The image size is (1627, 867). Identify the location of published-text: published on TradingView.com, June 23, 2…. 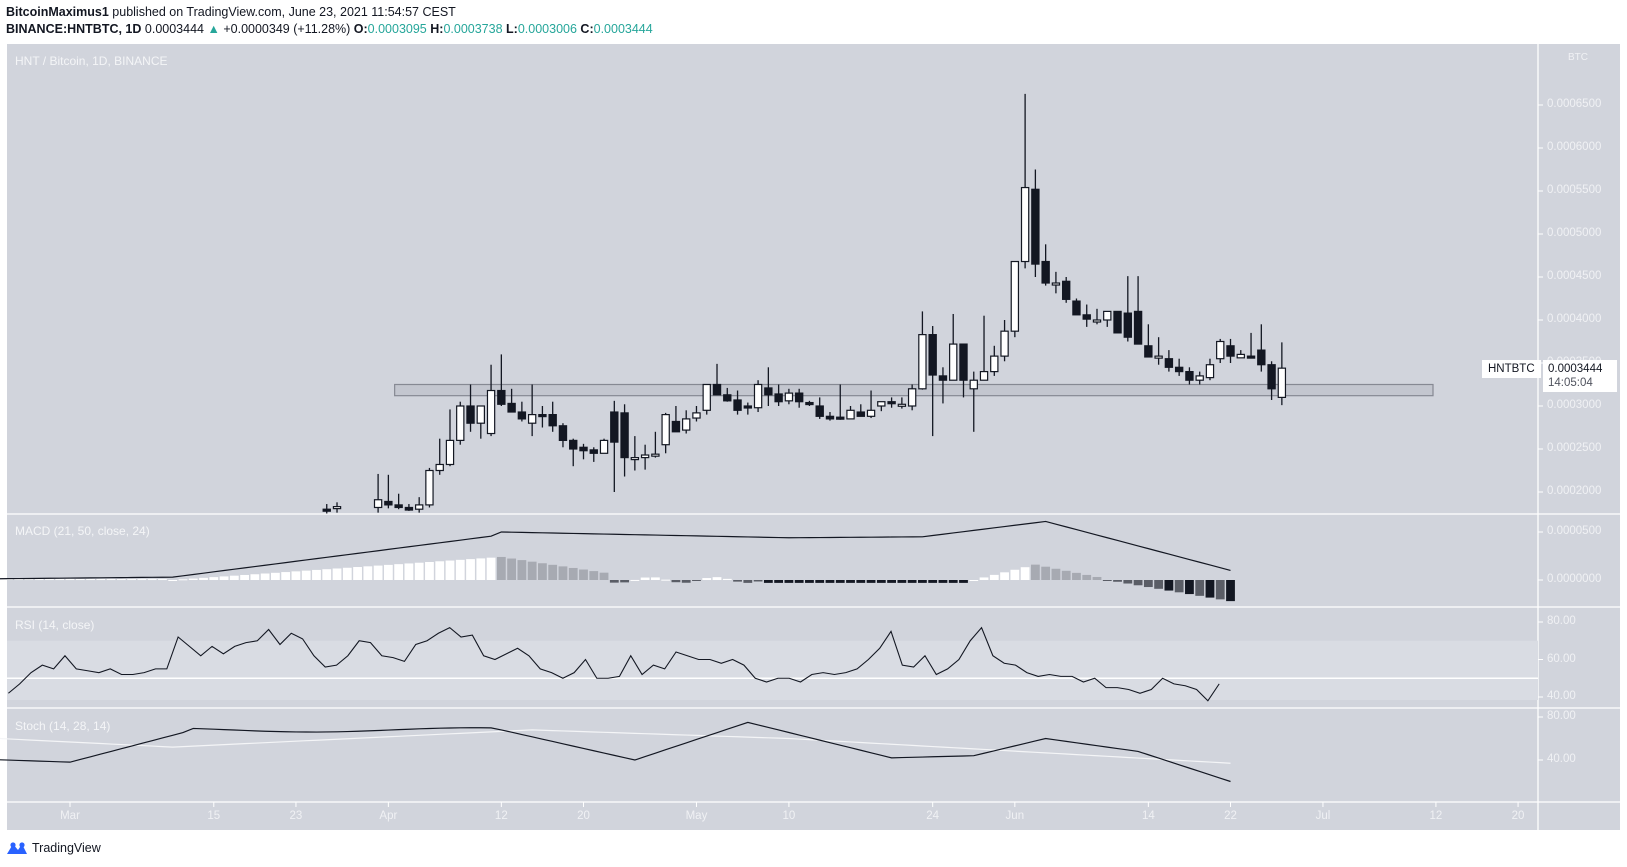
(284, 12).